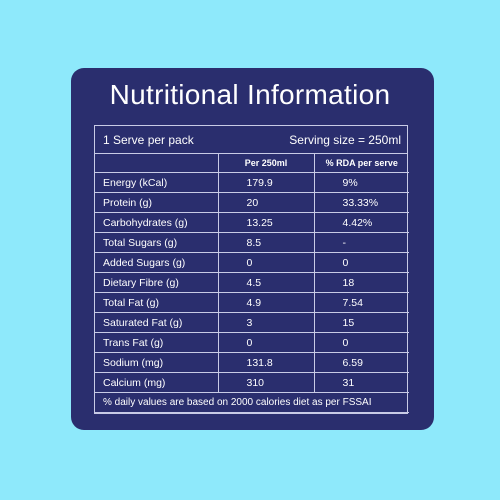 This screenshot has width=500, height=500. Describe the element at coordinates (157, 182) in the screenshot. I see `nutrient-name: Energy (kCal)` at that location.